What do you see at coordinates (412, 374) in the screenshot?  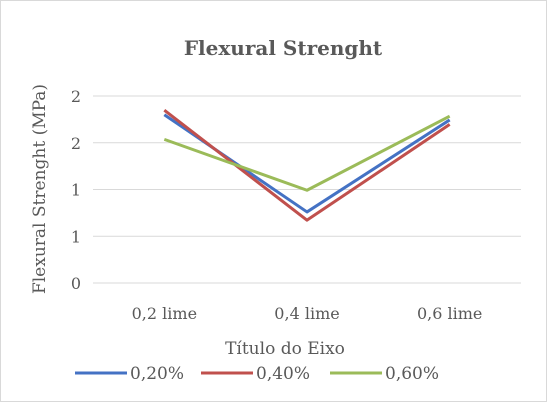 I see `legend-label: 0,60%` at bounding box center [412, 374].